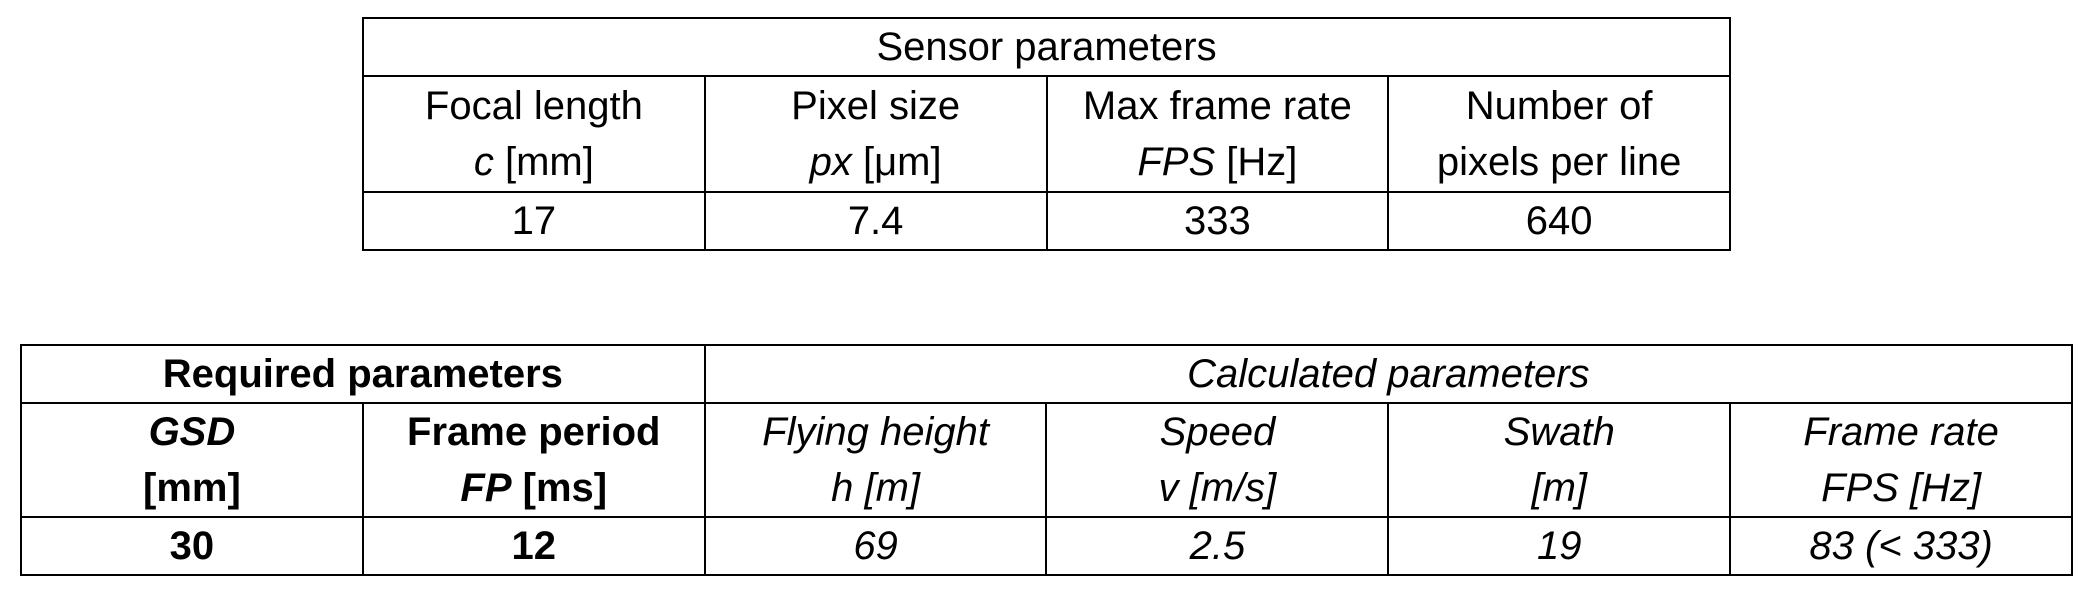 This screenshot has width=2087, height=602. Describe the element at coordinates (486, 488) in the screenshot. I see `header-frame-period-symbol: FP` at that location.